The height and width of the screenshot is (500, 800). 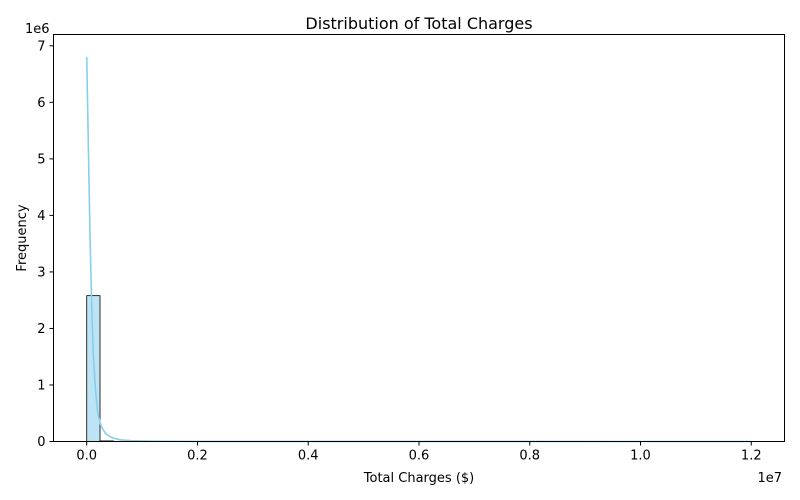 I want to click on y-tick-label: 2, so click(x=41, y=329).